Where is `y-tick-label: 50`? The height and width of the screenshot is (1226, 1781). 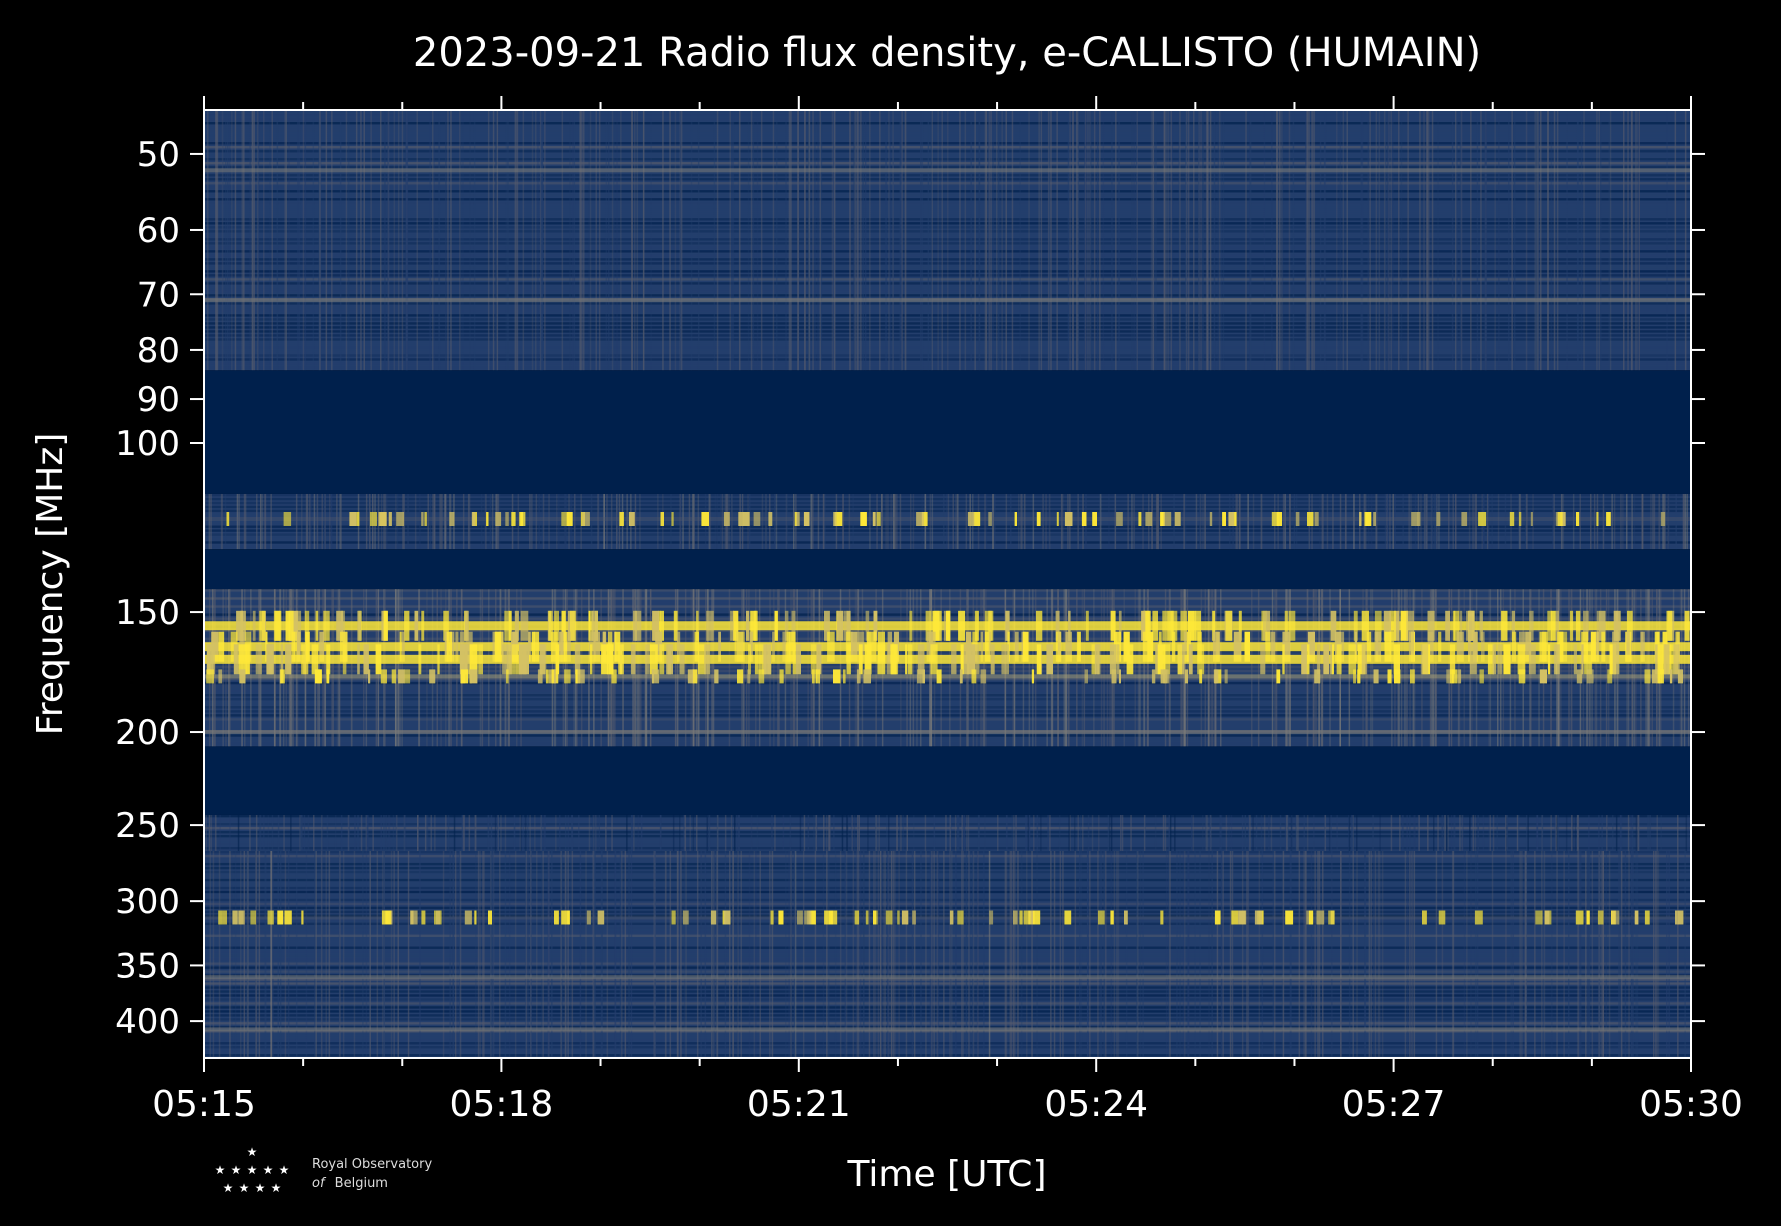
y-tick-label: 50 is located at coordinates (158, 155).